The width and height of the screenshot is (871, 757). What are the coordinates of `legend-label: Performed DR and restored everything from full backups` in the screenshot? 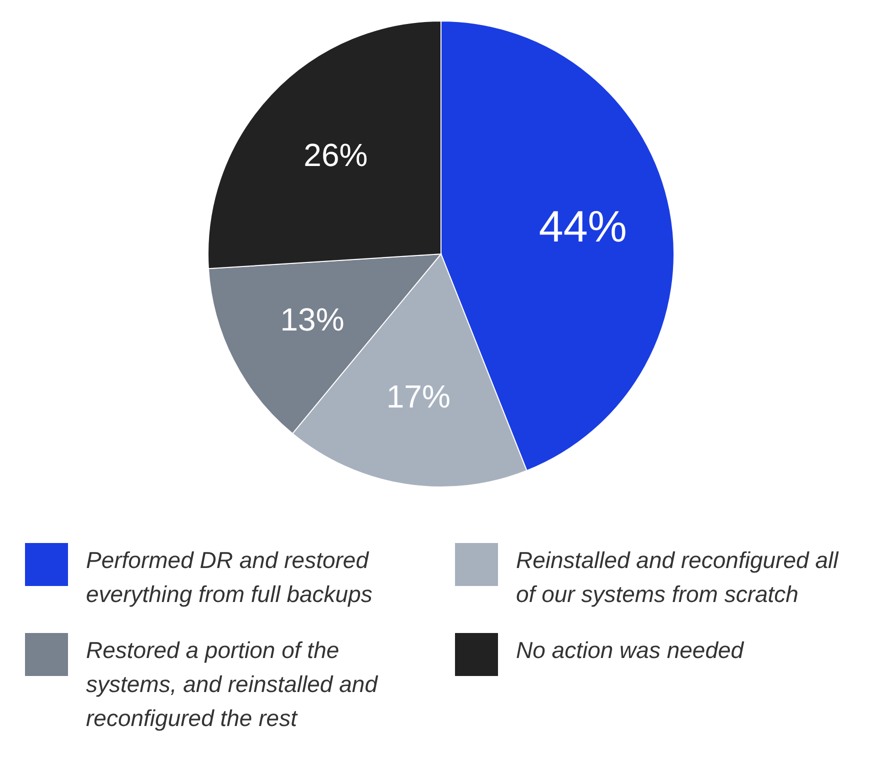 It's located at (230, 577).